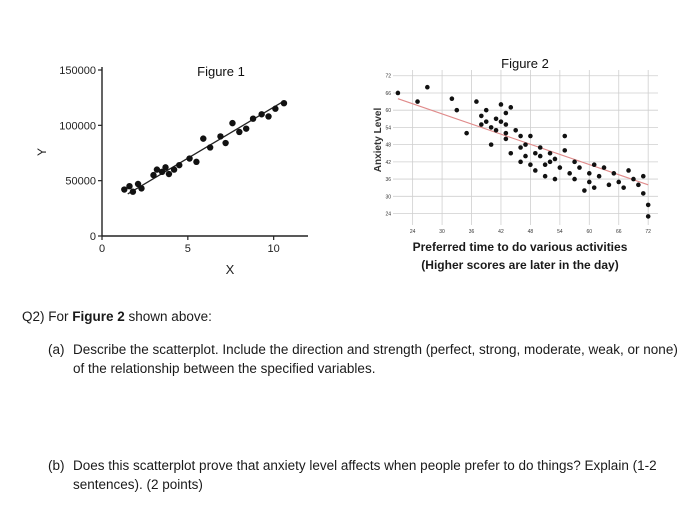 The width and height of the screenshot is (700, 531). I want to click on x-tick-label: 60, so click(590, 232).